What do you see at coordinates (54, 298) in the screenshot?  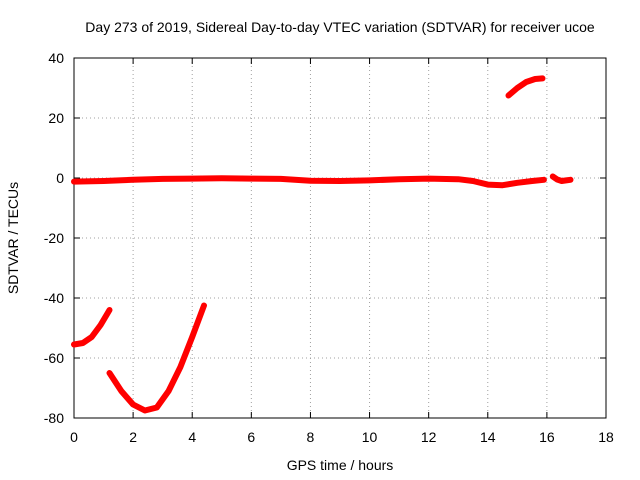 I see `y-tick-label: -40` at bounding box center [54, 298].